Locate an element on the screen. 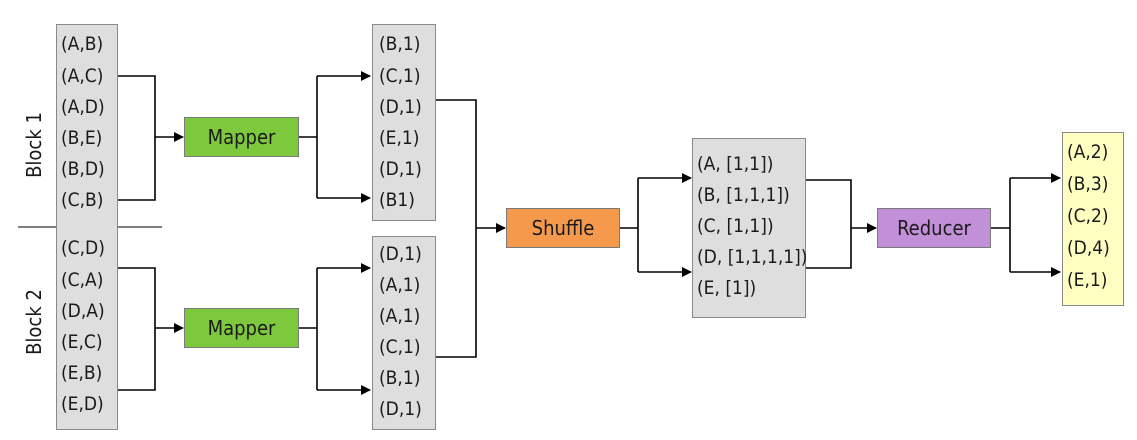 The width and height of the screenshot is (1137, 440). mapper1-output-list: (B,1) (C,1) (D,1) (E,1) (D,1) (B1) is located at coordinates (404, 122).